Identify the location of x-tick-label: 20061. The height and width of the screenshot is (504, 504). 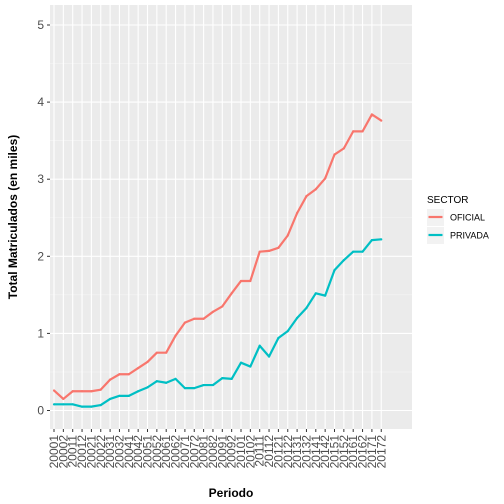
(166, 452).